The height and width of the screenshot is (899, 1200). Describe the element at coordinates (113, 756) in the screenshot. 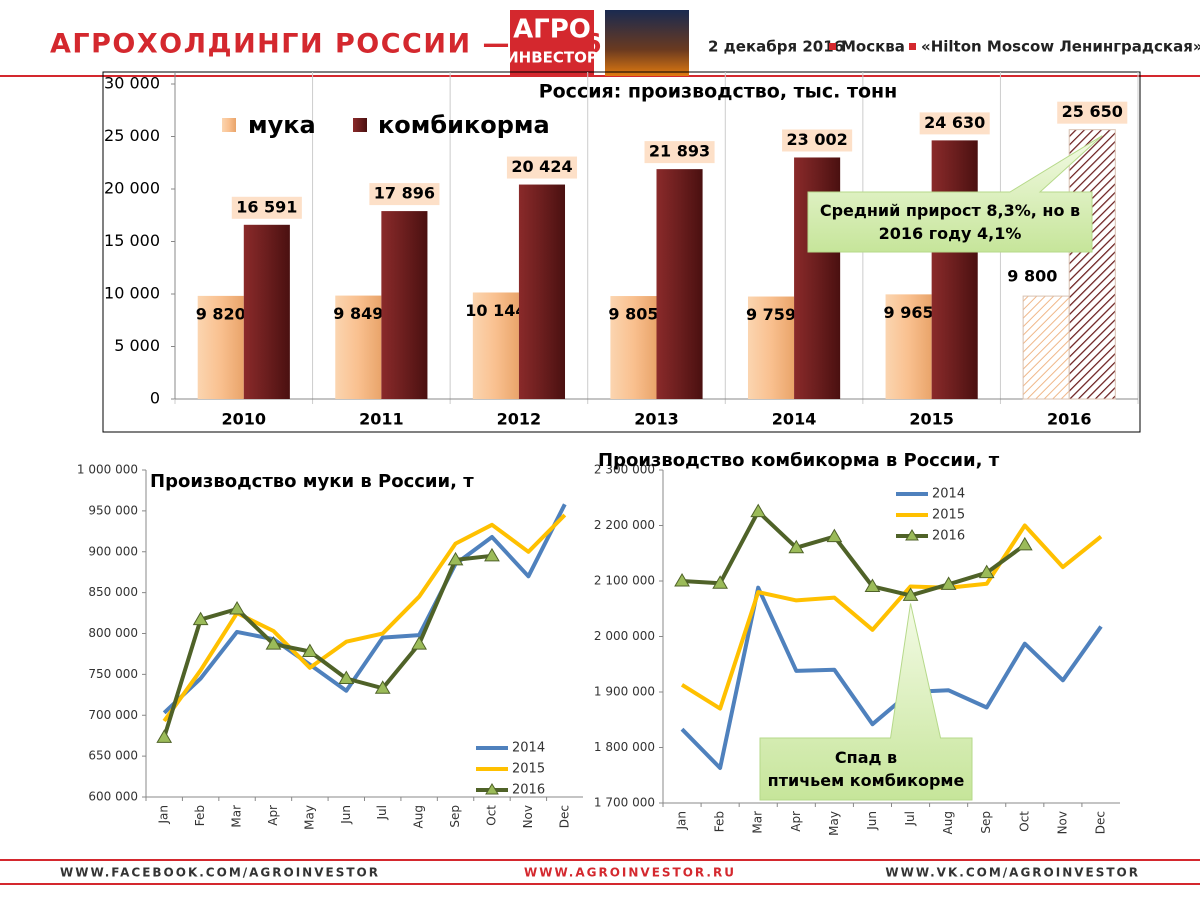

I see `y-tick-label: 650 000` at that location.